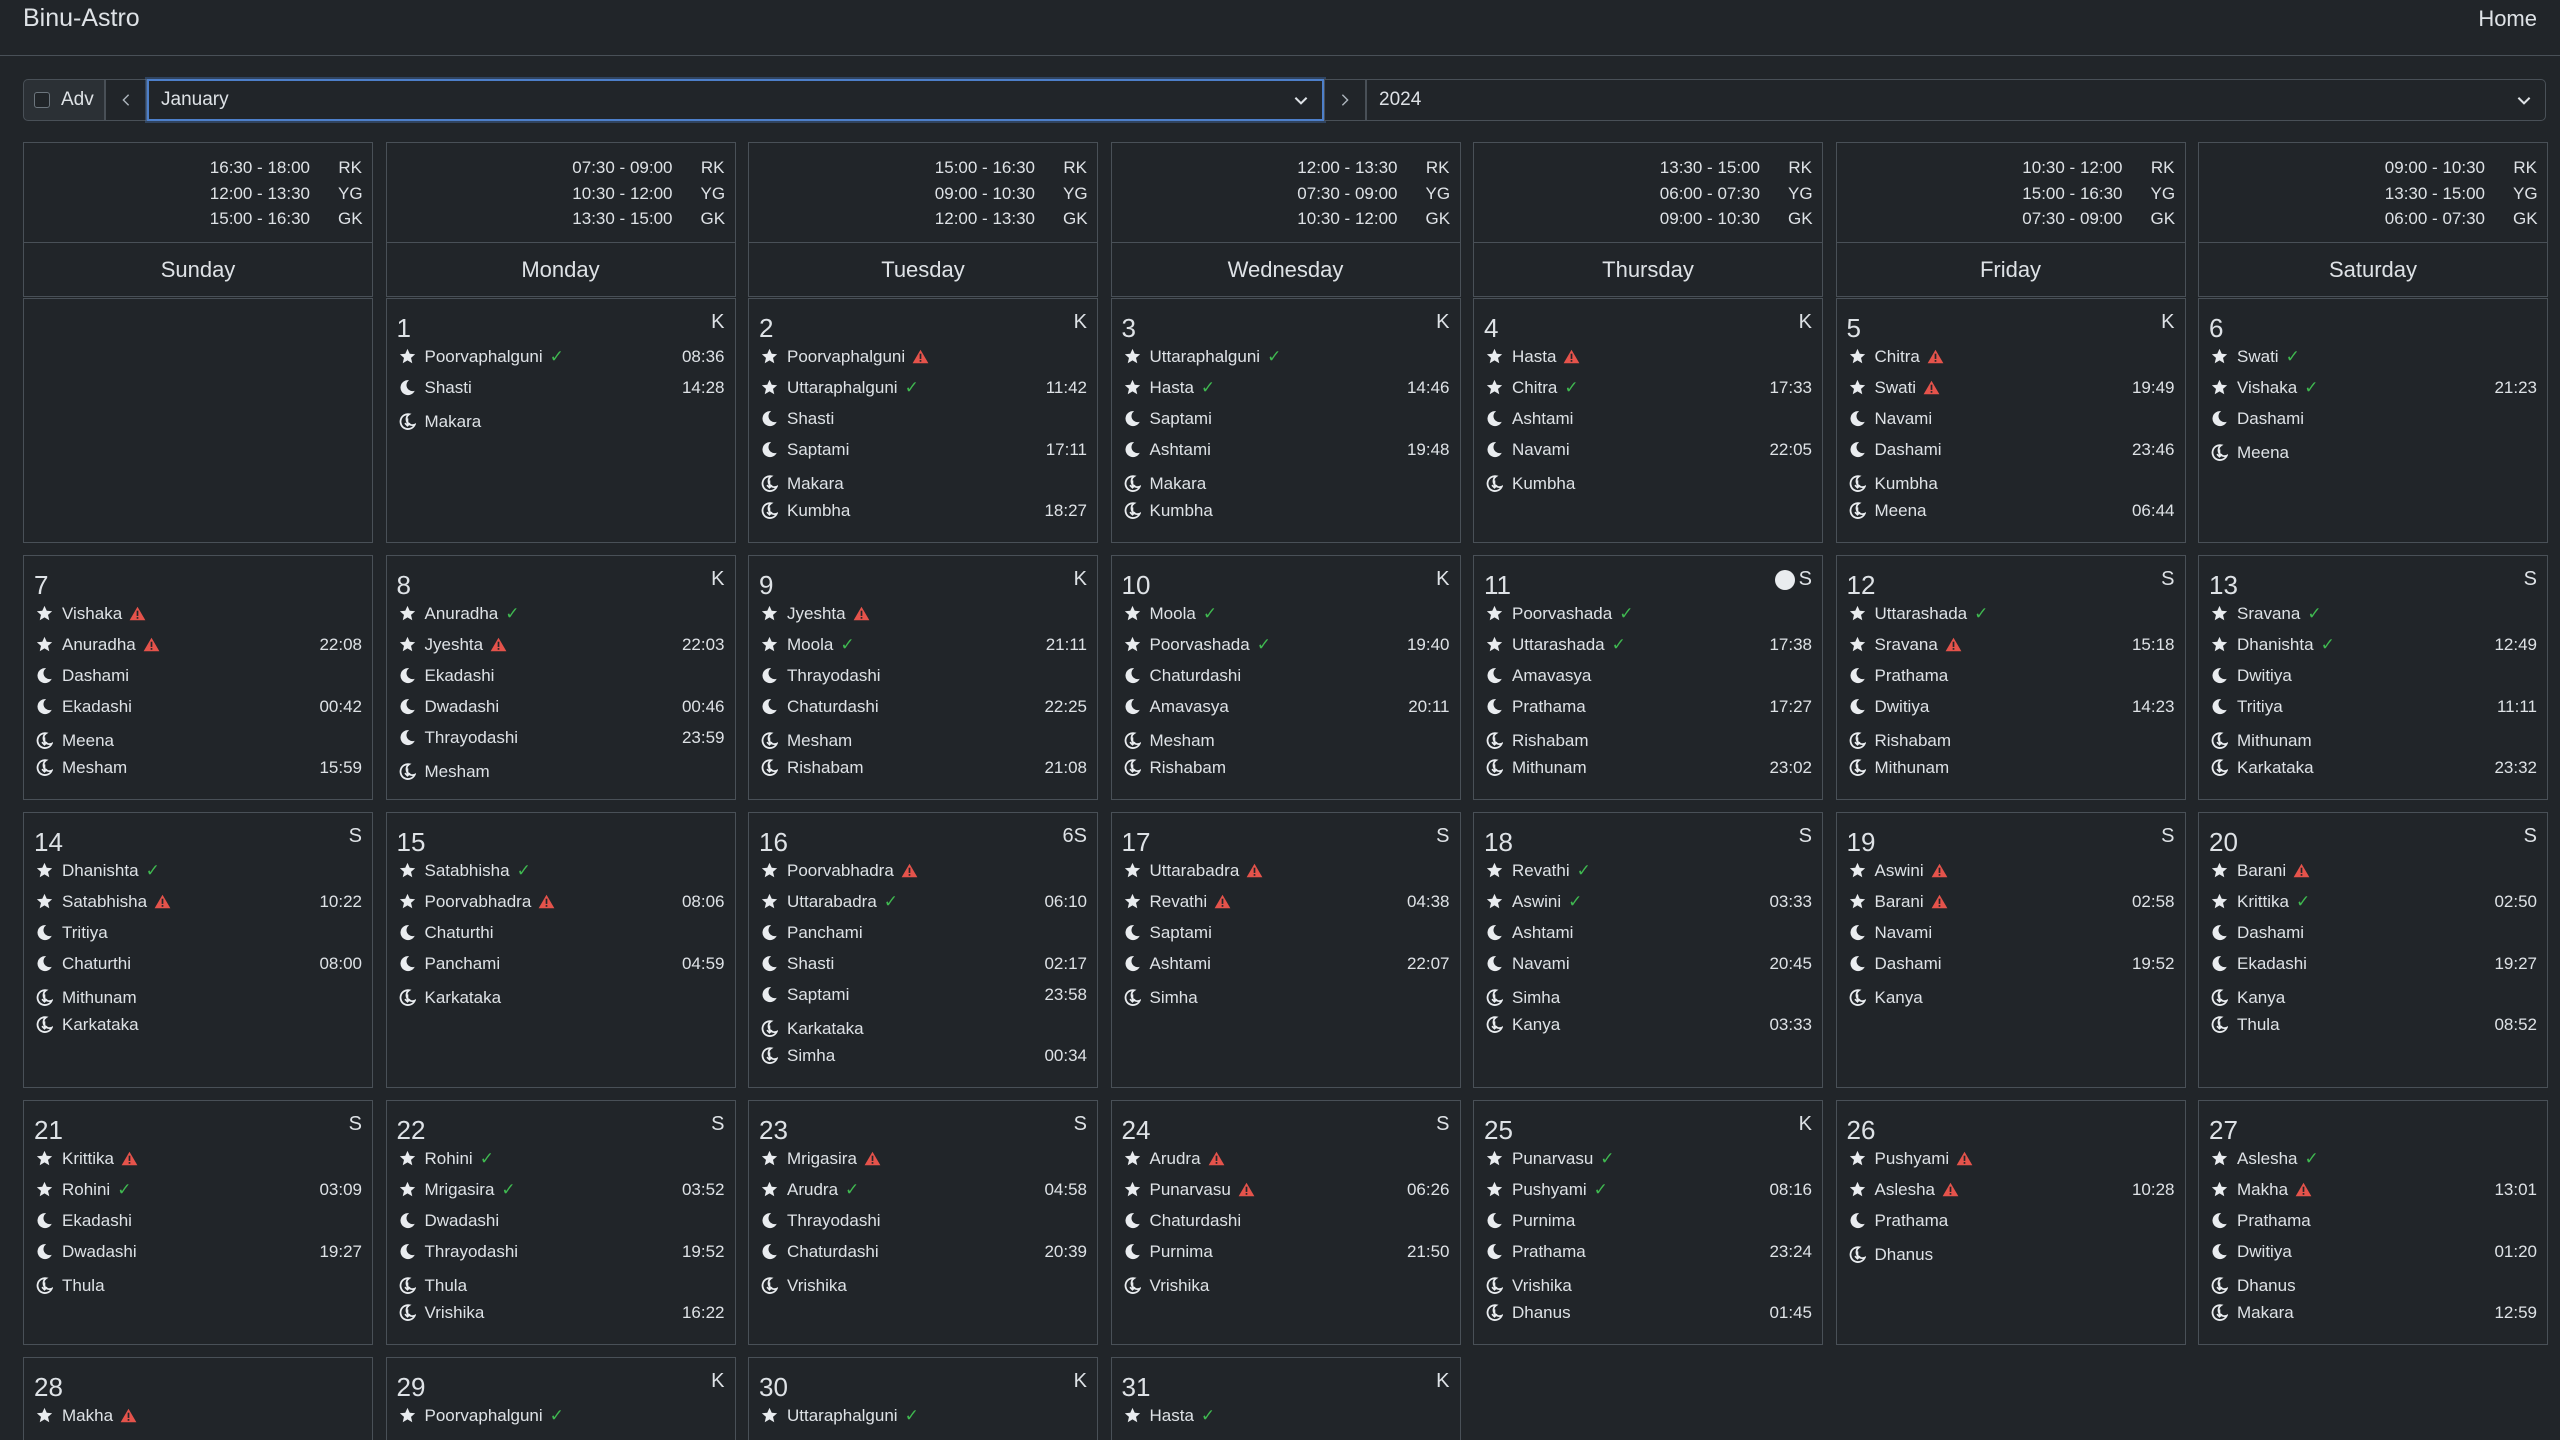 The image size is (2560, 1440). What do you see at coordinates (198, 584) in the screenshot?
I see `cell-header: 7` at bounding box center [198, 584].